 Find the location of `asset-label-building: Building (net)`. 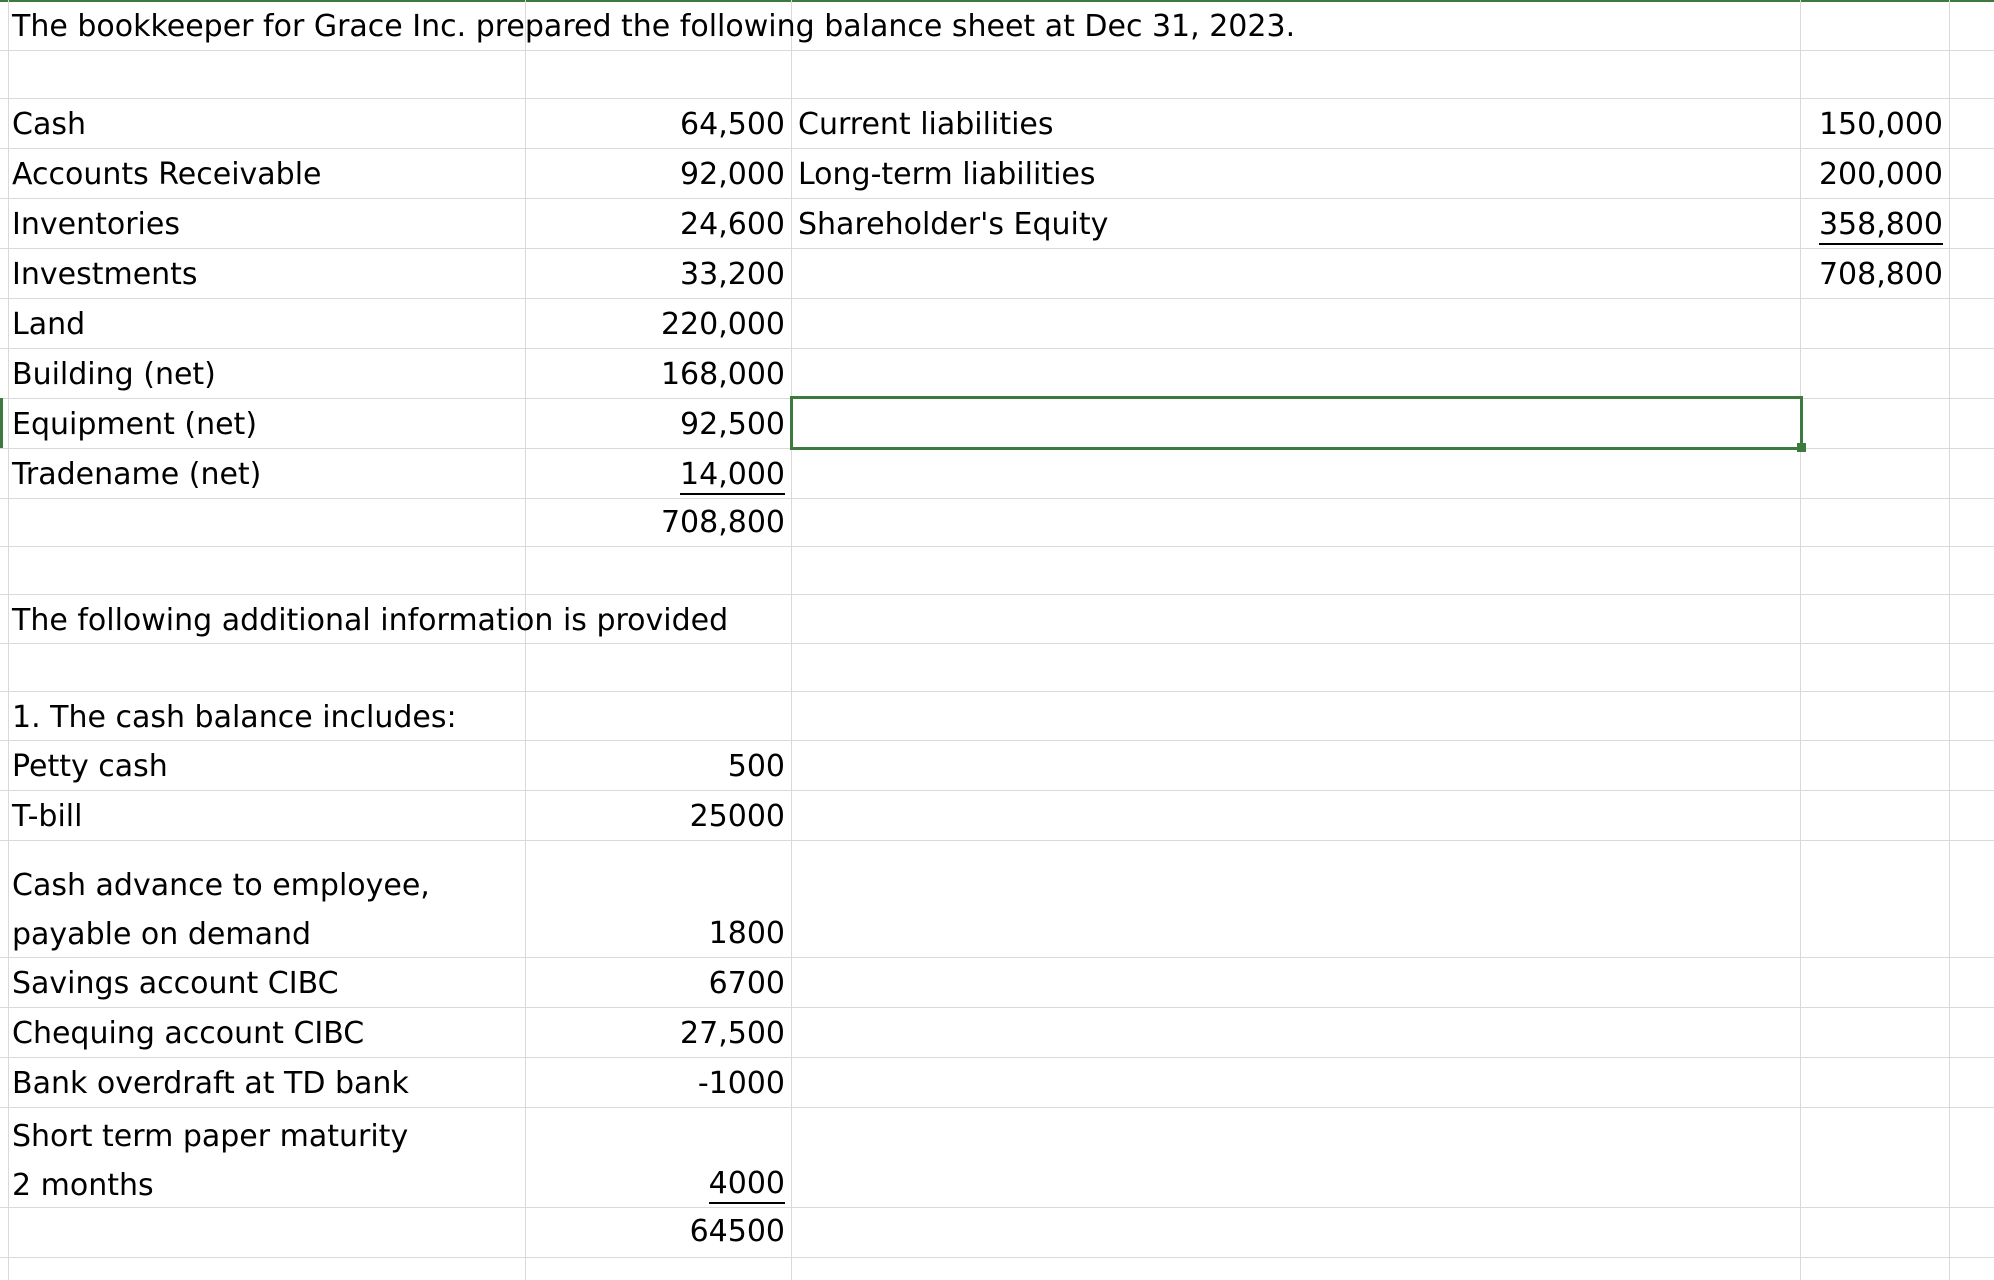

asset-label-building: Building (net) is located at coordinates (114, 374).